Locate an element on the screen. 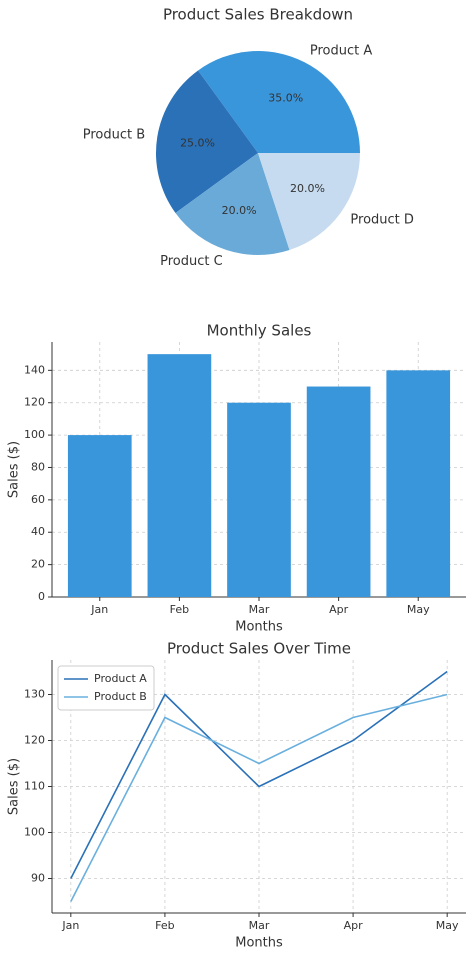  slice-label: Product A is located at coordinates (341, 51).